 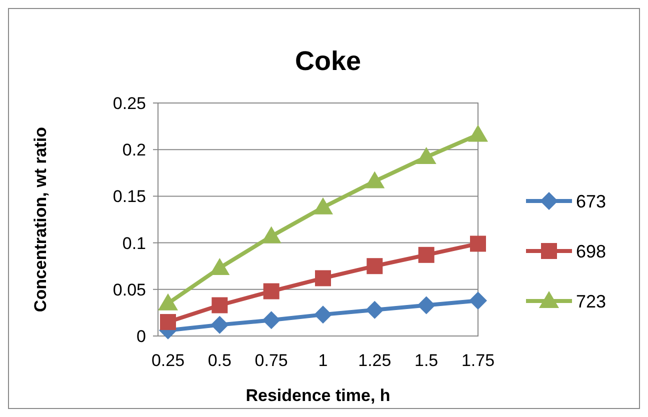 What do you see at coordinates (426, 360) in the screenshot?
I see `x-tick-label: 1.5` at bounding box center [426, 360].